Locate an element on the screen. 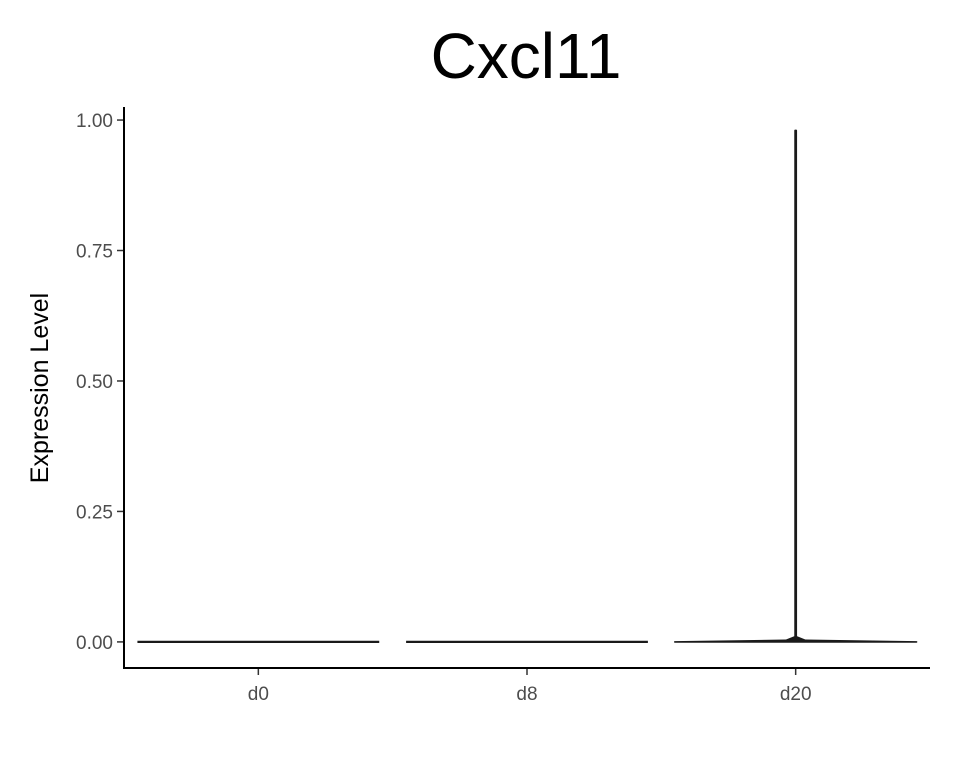 The width and height of the screenshot is (960, 768). chart-title: Cxcl11 is located at coordinates (526, 56).